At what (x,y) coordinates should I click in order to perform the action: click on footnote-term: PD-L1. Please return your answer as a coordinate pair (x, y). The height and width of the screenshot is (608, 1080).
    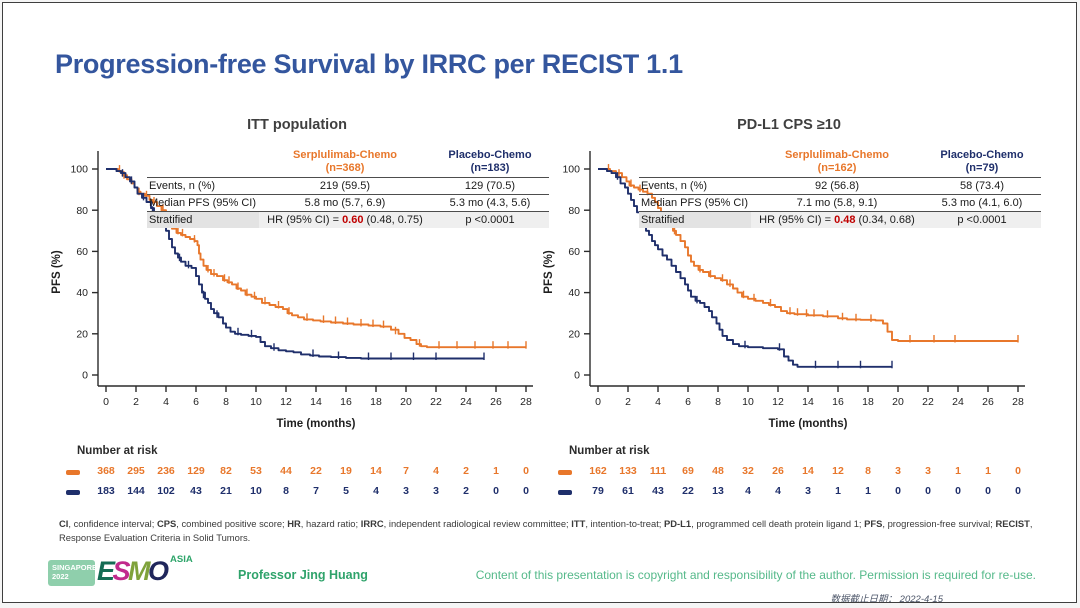
    Looking at the image, I should click on (678, 523).